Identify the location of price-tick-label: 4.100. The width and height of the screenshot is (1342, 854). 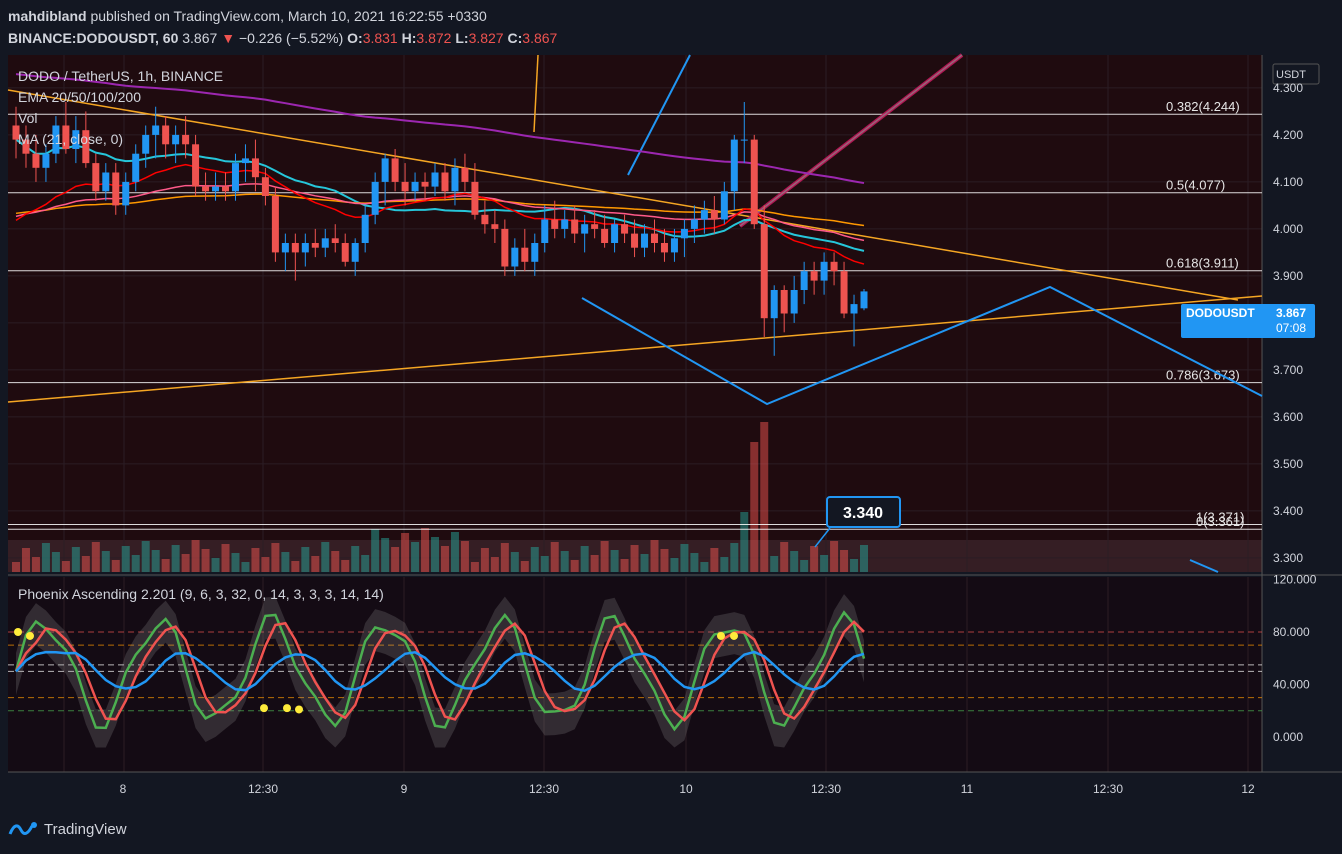
(1288, 182).